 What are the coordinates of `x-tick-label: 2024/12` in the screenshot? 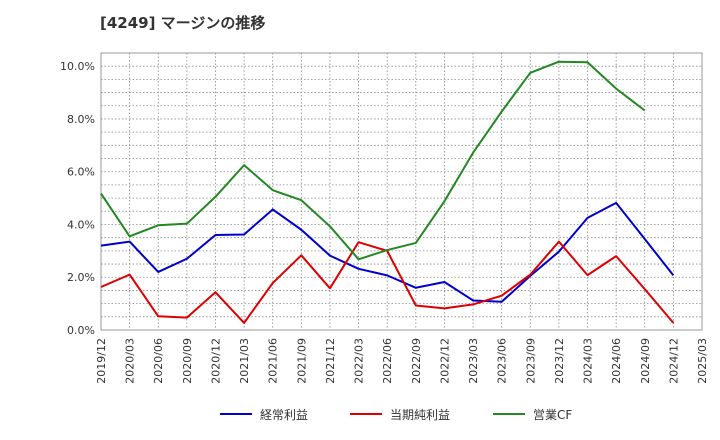 It's located at (673, 361).